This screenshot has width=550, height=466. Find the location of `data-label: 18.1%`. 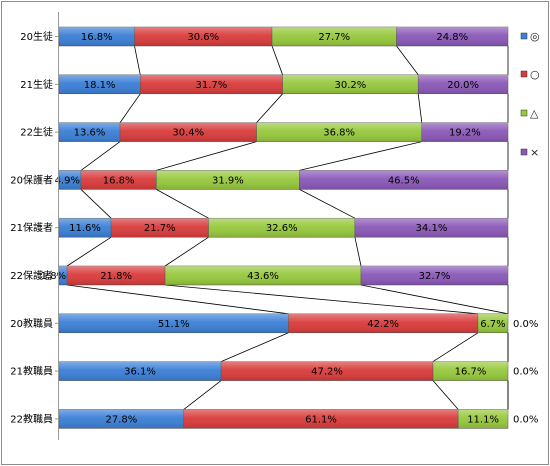

data-label: 18.1% is located at coordinates (100, 85).